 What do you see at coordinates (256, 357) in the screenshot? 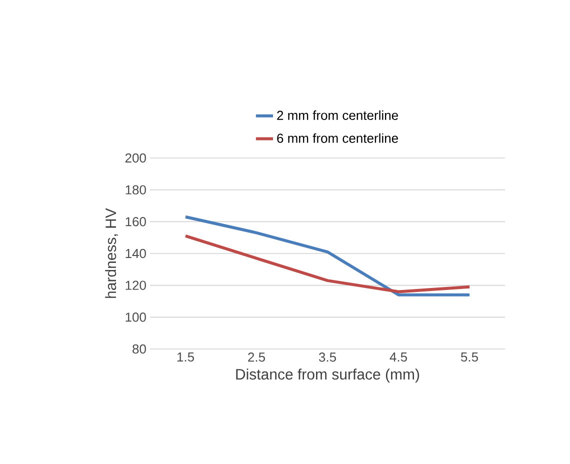
I see `x-tick-label: 2.5` at bounding box center [256, 357].